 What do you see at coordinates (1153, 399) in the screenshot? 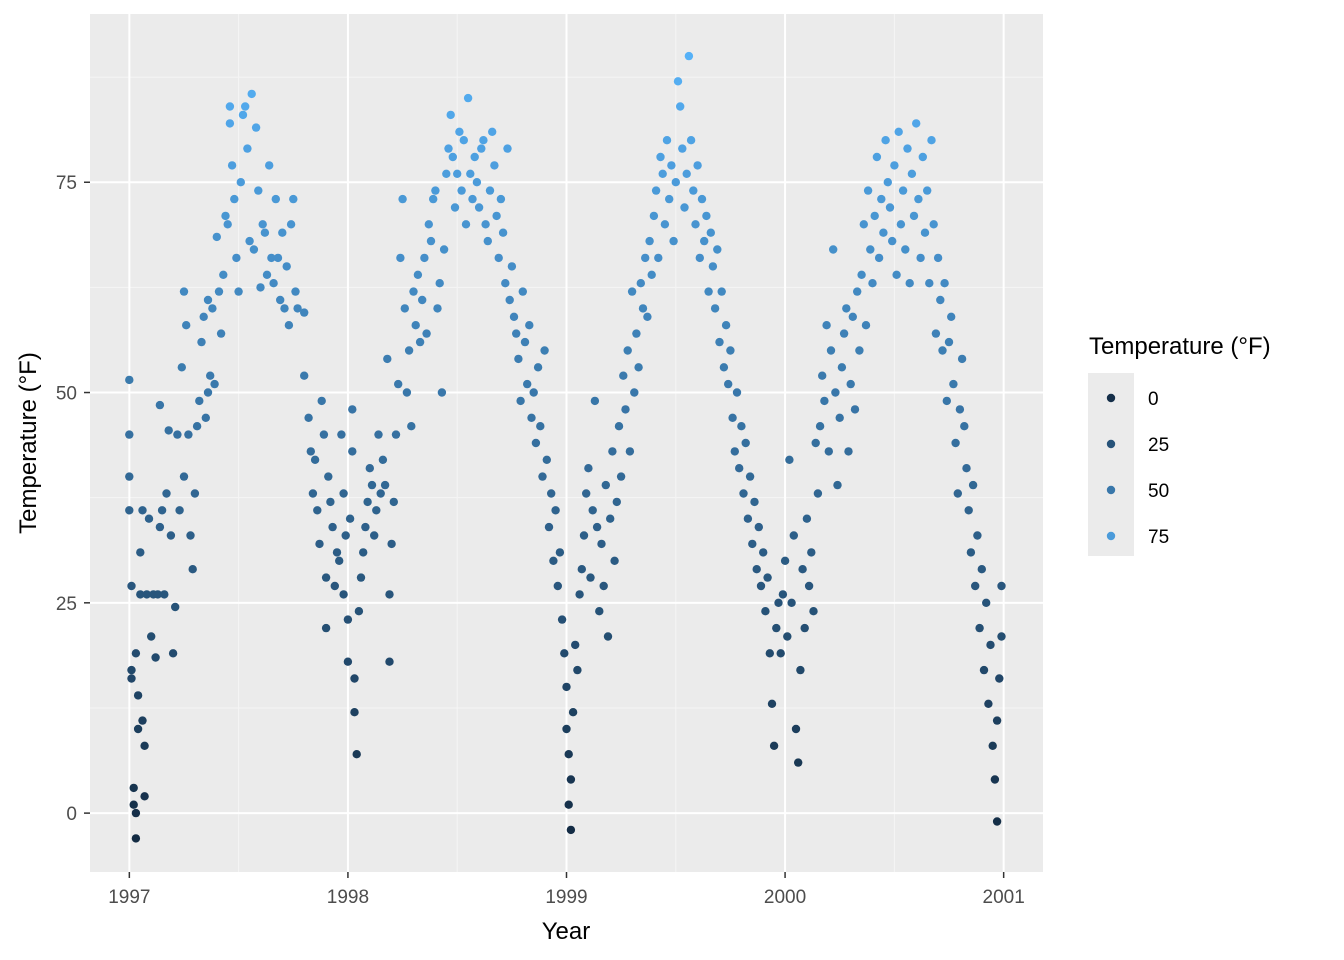
I see `legend-label: 0` at bounding box center [1153, 399].